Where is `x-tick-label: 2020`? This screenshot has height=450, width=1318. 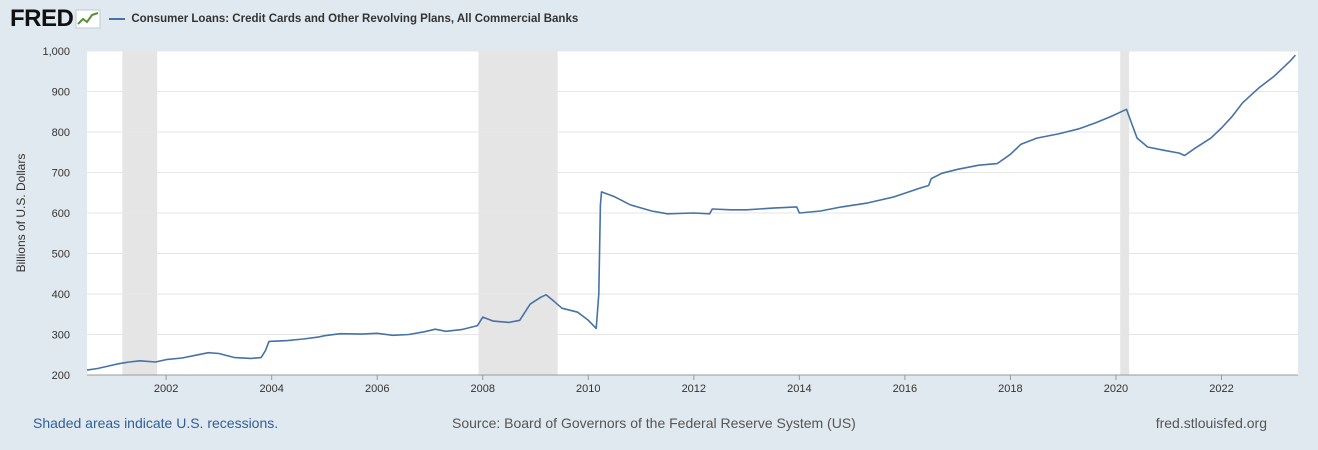 x-tick-label: 2020 is located at coordinates (1116, 389).